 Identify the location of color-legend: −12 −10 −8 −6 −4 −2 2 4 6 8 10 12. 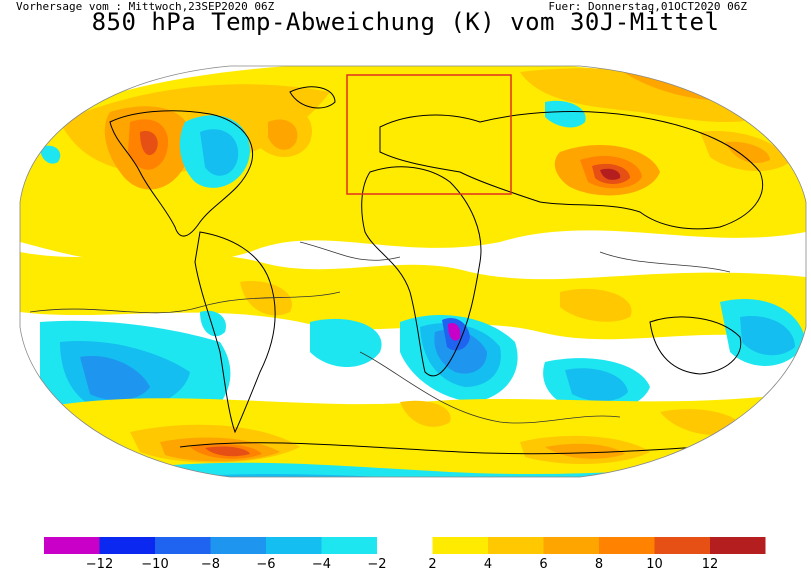
(405, 552).